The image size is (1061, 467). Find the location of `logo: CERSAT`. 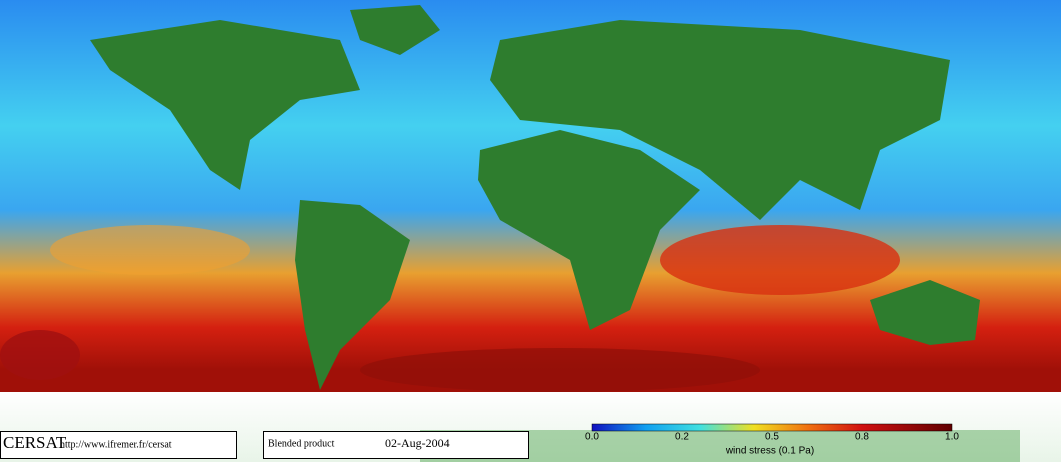

logo: CERSAT is located at coordinates (35, 442).